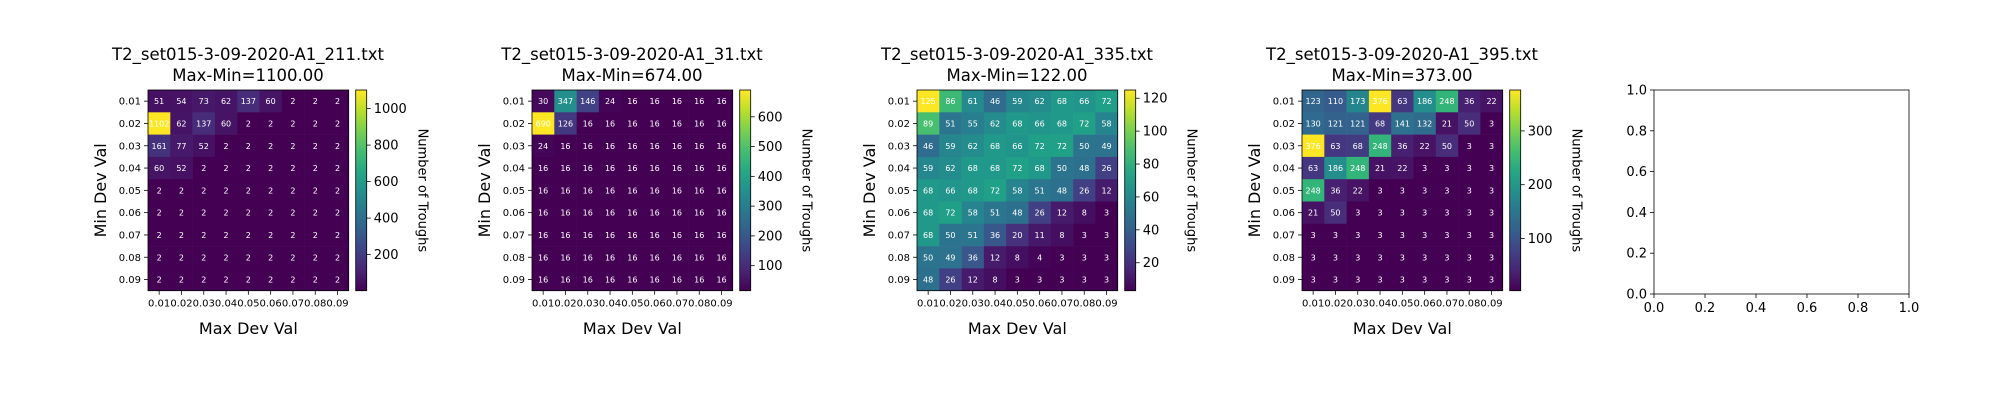  I want to click on y-tick-label: 0.07, so click(130, 235).